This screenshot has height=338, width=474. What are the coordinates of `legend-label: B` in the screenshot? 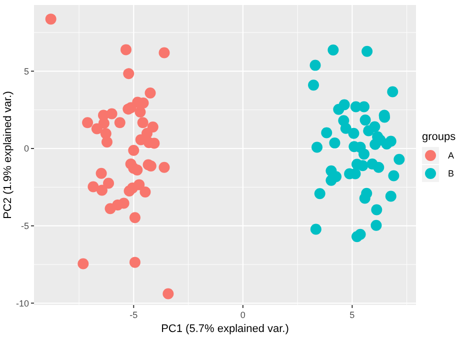 It's located at (451, 173).